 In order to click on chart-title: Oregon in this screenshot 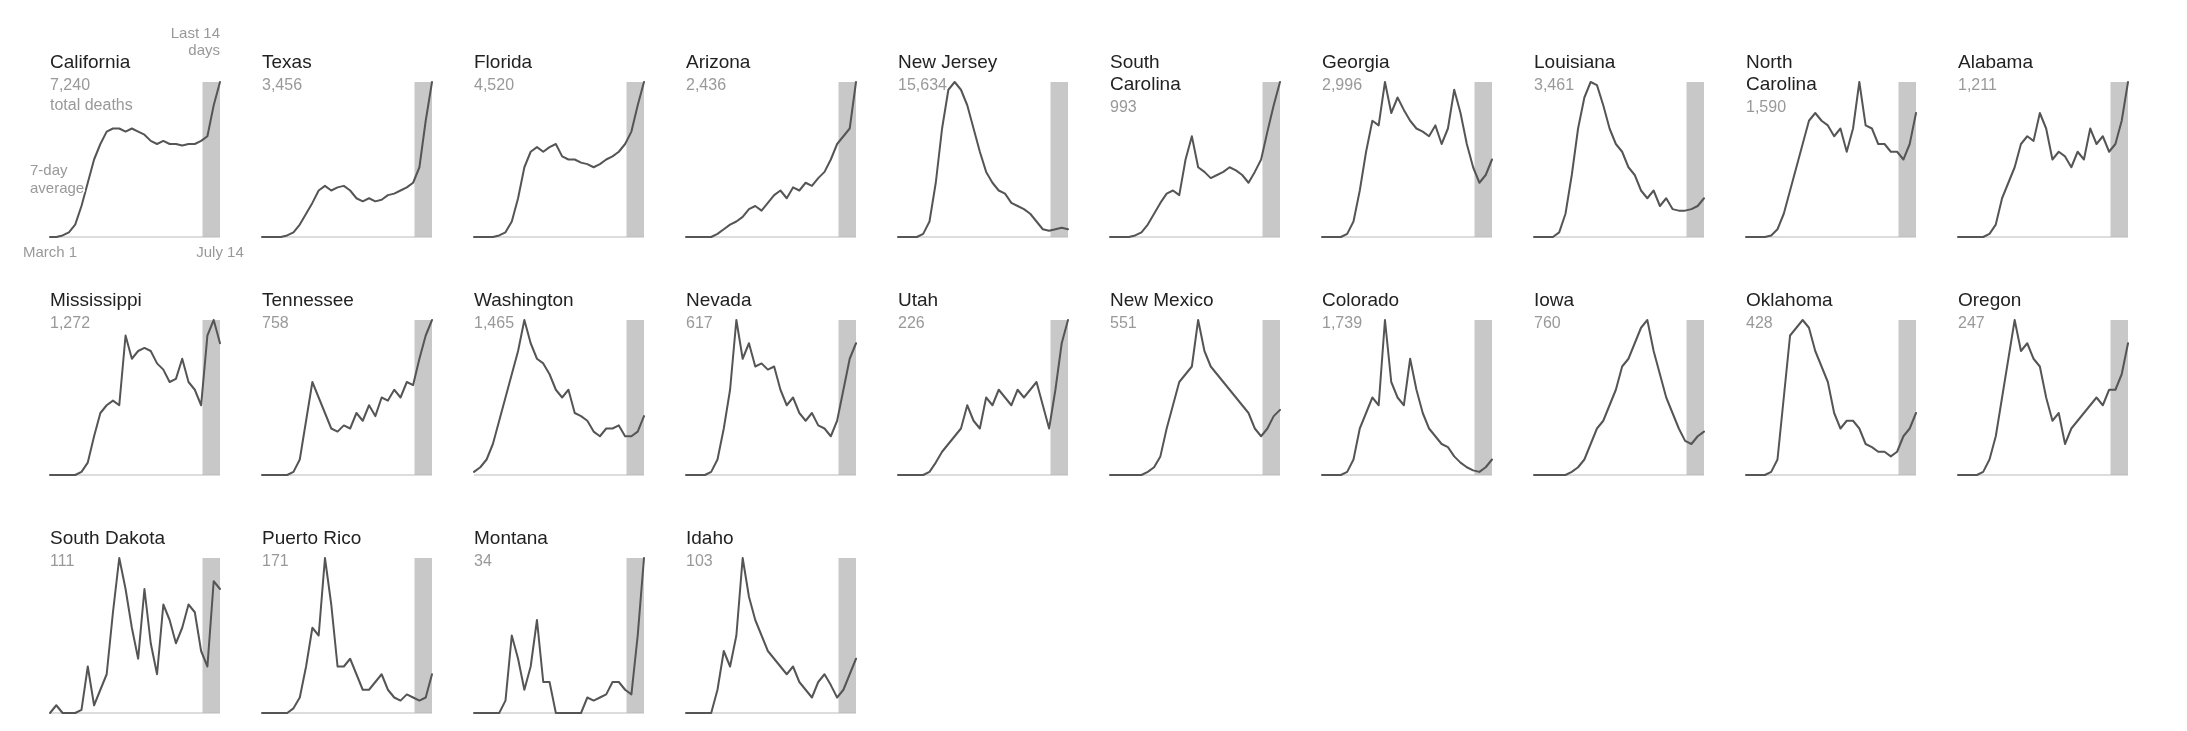, I will do `click(1990, 299)`.